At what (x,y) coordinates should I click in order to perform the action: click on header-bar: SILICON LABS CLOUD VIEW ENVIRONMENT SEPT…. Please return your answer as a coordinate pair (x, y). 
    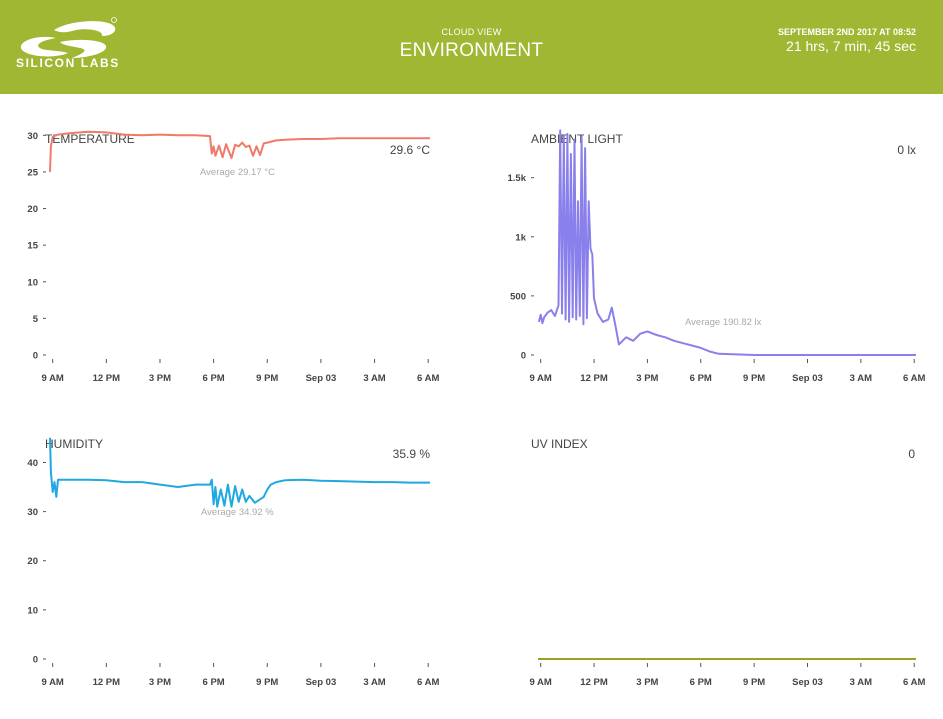
    Looking at the image, I should click on (471, 47).